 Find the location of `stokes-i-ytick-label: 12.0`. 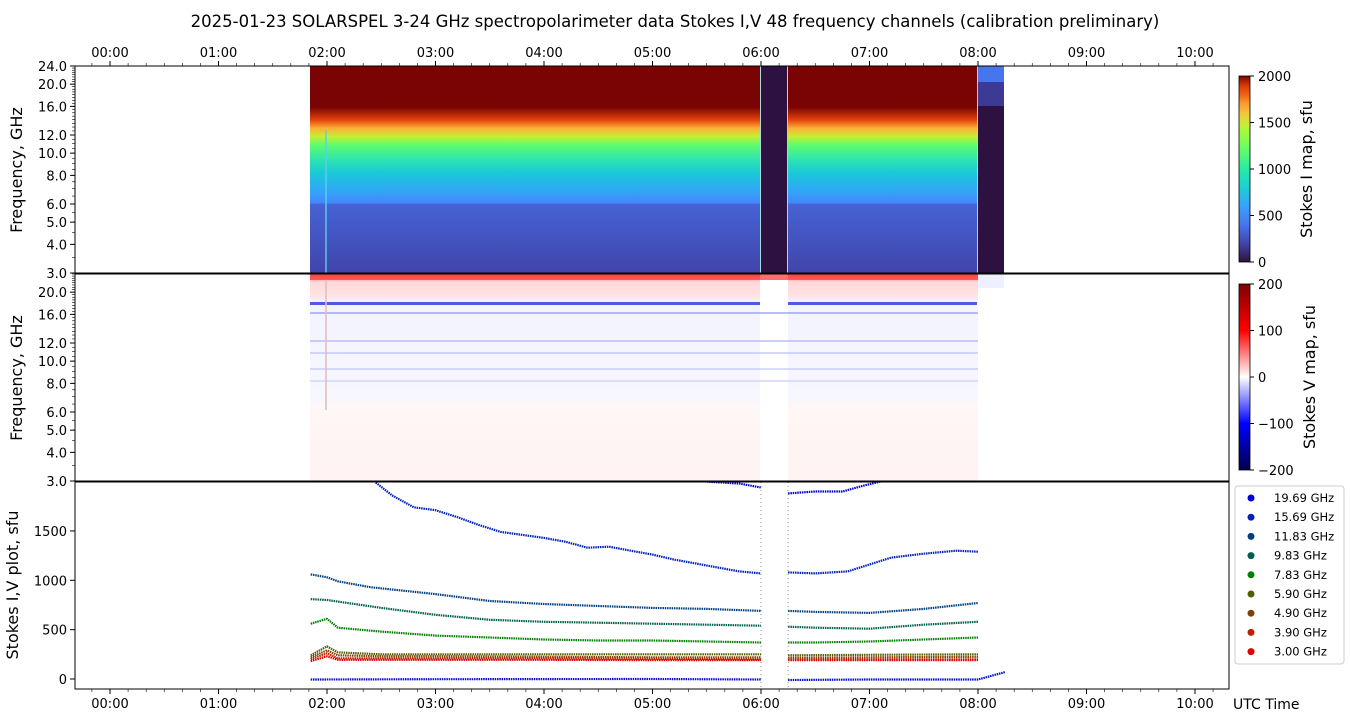

stokes-i-ytick-label: 12.0 is located at coordinates (52, 136).